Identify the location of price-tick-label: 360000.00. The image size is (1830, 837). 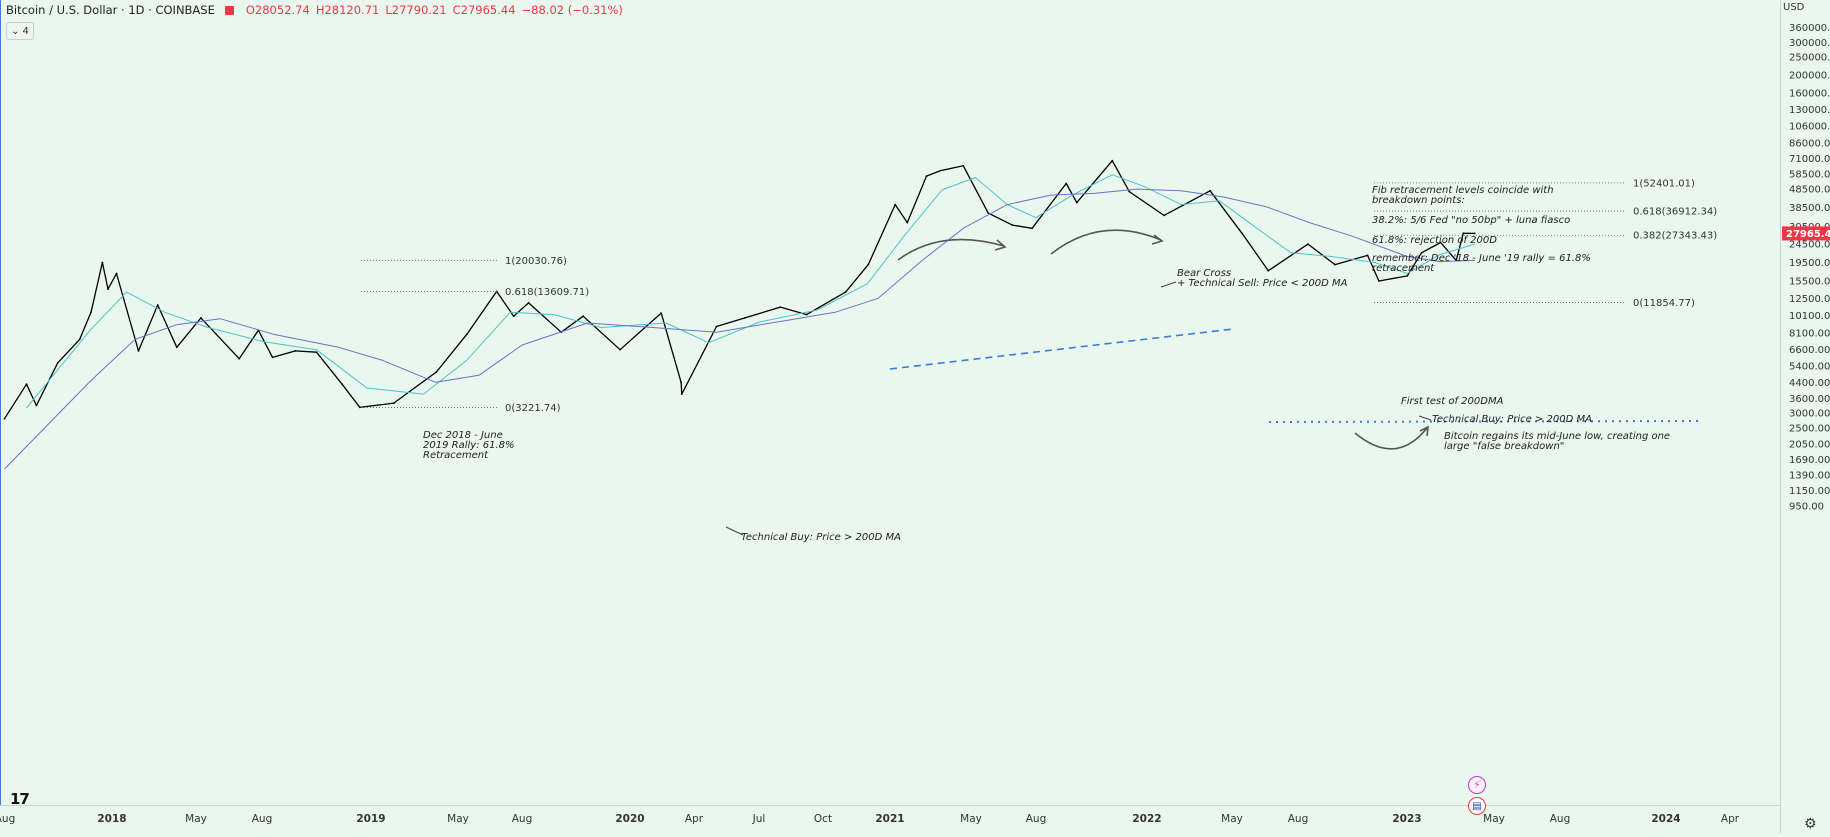
(1809, 28).